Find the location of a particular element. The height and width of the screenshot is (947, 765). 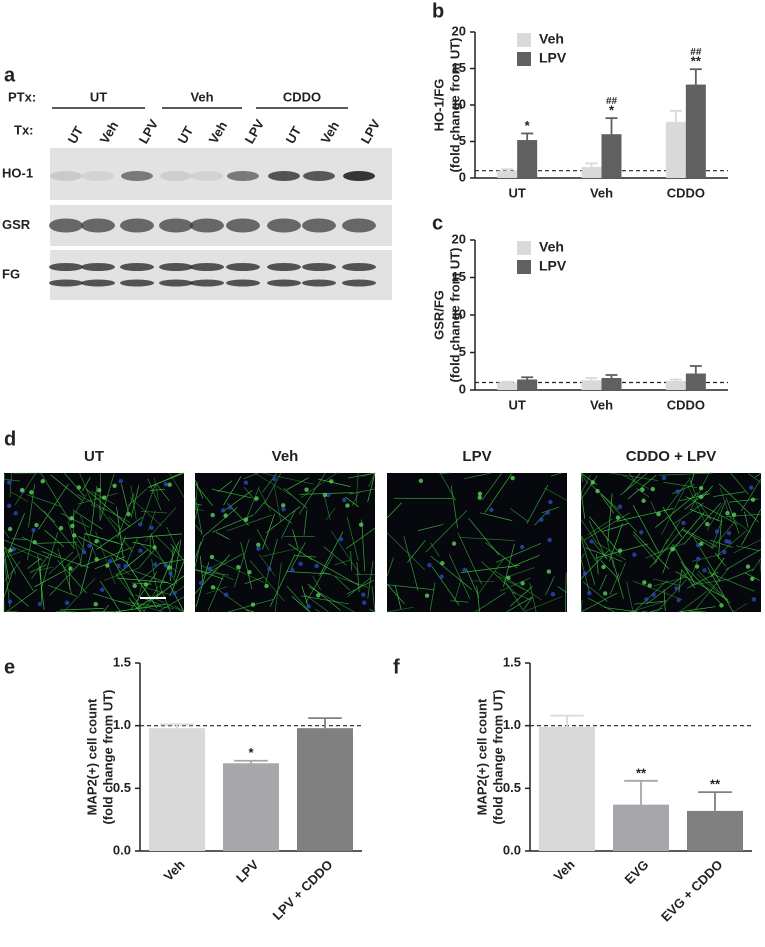

significance-label: ## is located at coordinates (612, 101).